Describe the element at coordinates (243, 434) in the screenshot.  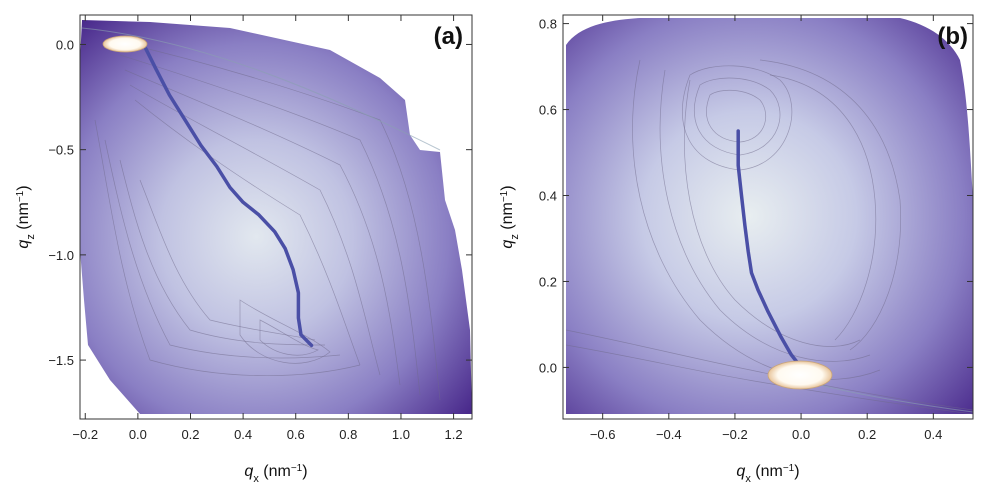
I see `panel-a-xtick-label: 0.4` at that location.